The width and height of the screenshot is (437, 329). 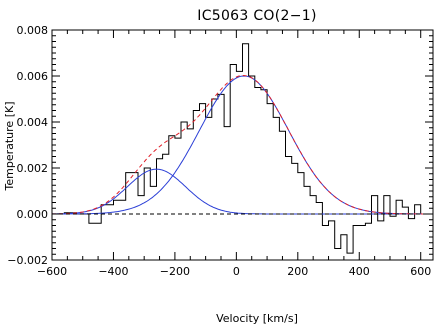 What do you see at coordinates (175, 271) in the screenshot?
I see `x-tick-label: −200` at bounding box center [175, 271].